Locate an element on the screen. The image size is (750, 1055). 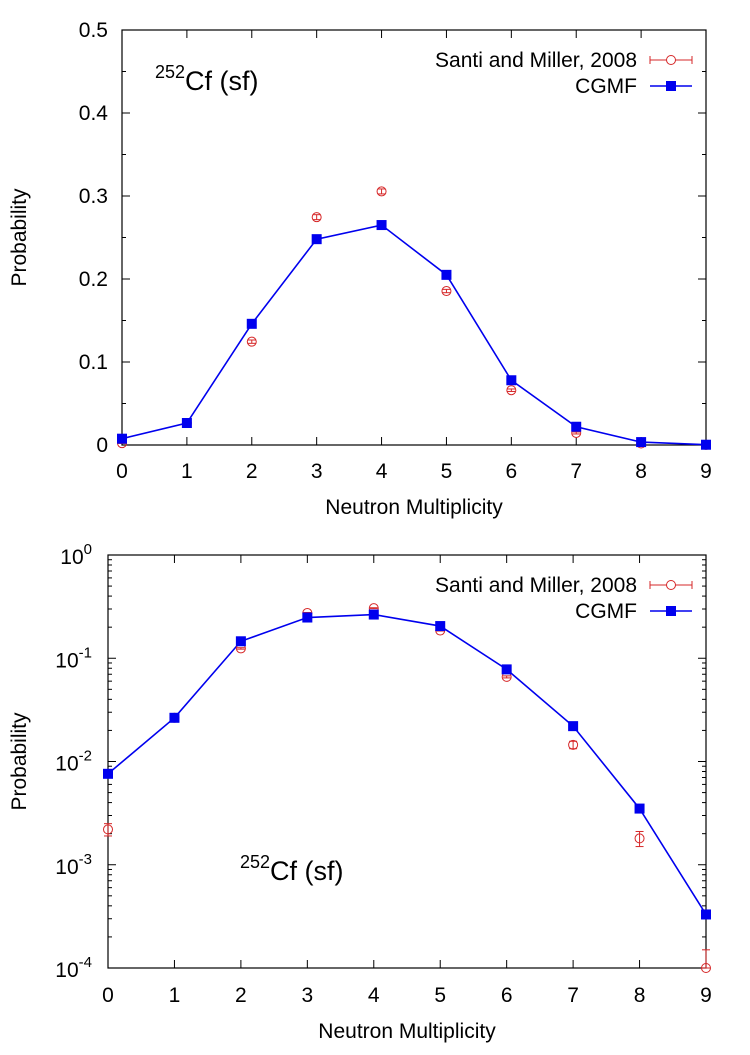
y-tick-label: 10⁻¹ is located at coordinates (73, 658).